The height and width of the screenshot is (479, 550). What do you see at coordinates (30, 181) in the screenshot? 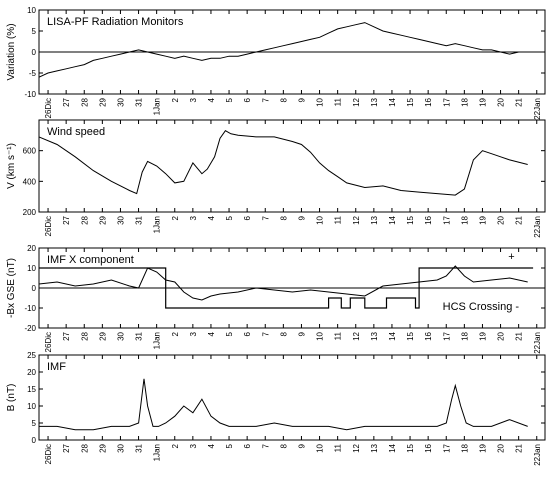
I see `y-tick-label: 400` at bounding box center [30, 181].